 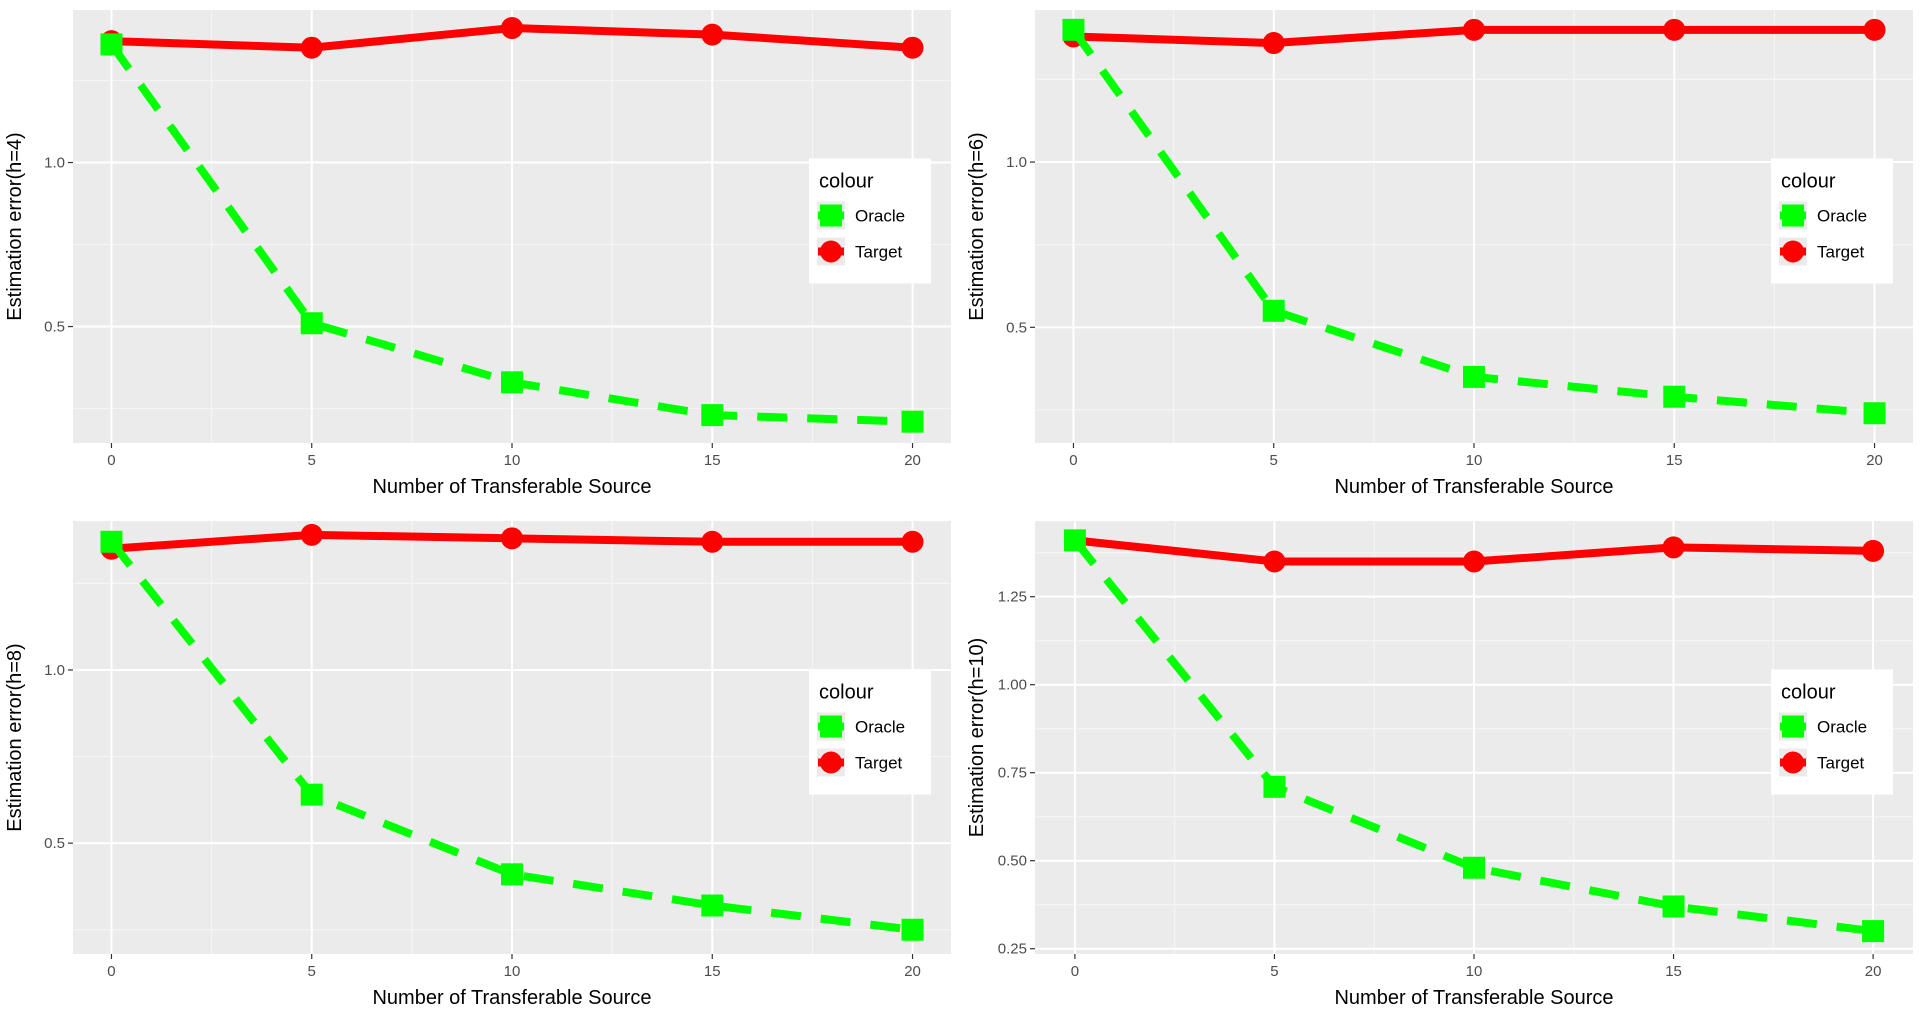 I want to click on y-axis-title: Estimation error(h=6), so click(x=977, y=226).